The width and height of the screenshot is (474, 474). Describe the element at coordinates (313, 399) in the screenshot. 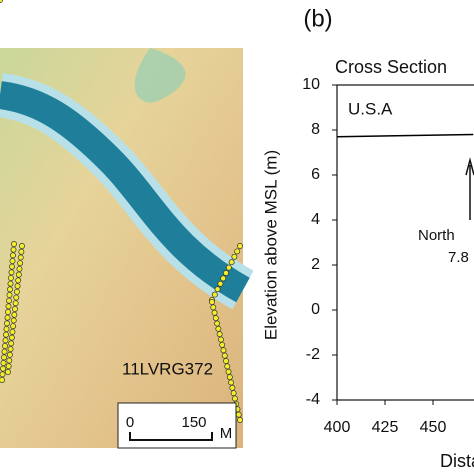

I see `y-tick-label: -4` at that location.